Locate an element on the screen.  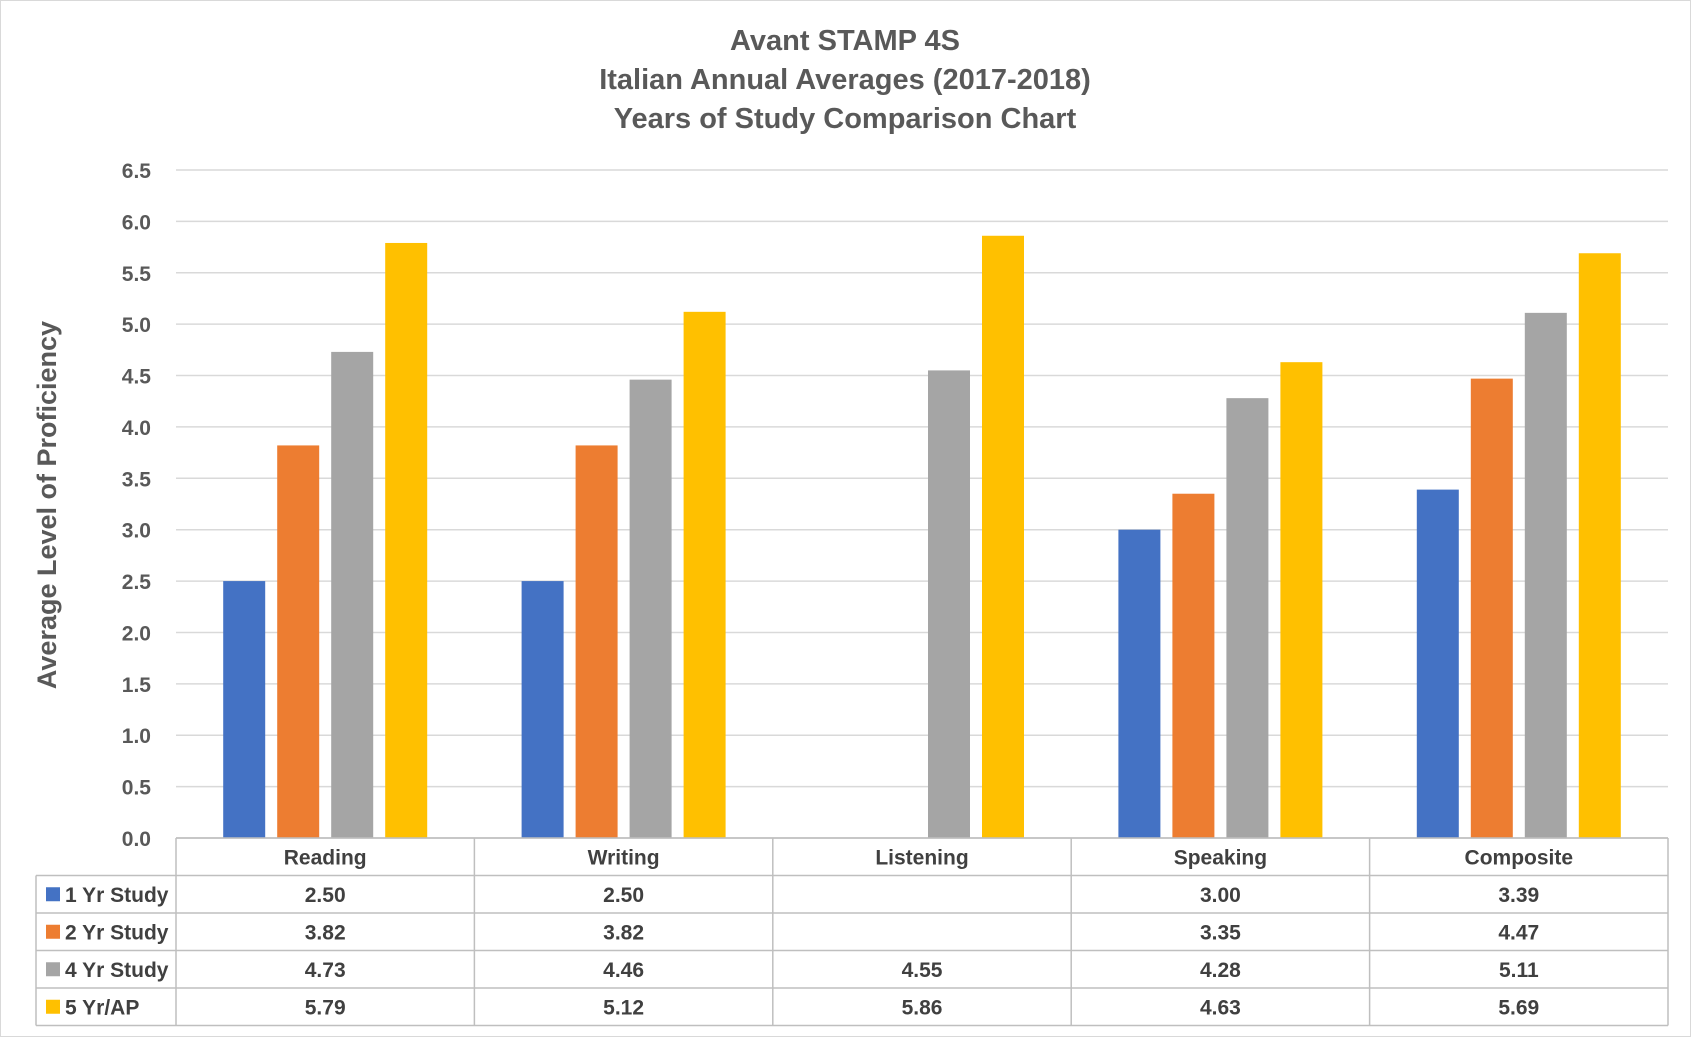
legend-label: 5 Yr/AP is located at coordinates (102, 1007).